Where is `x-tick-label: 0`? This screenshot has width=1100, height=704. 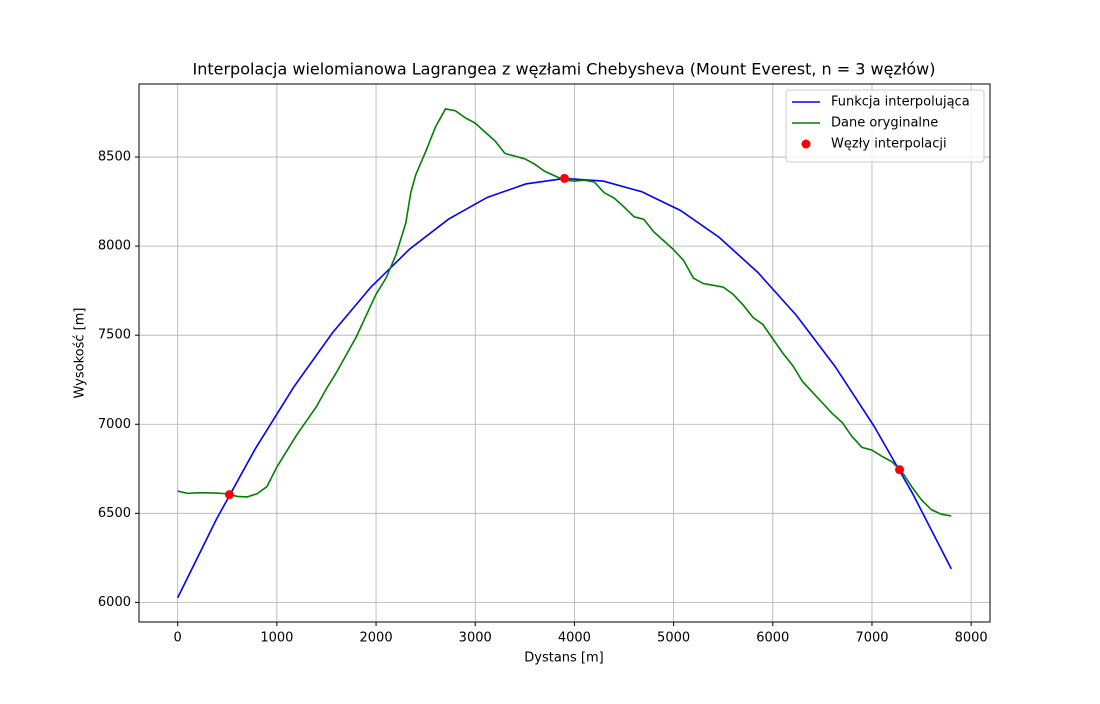
x-tick-label: 0 is located at coordinates (178, 638).